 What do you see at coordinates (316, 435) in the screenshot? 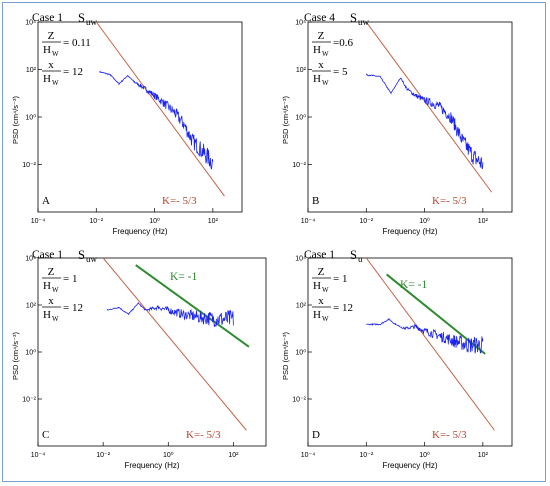
I see `panel-letter: D` at bounding box center [316, 435].